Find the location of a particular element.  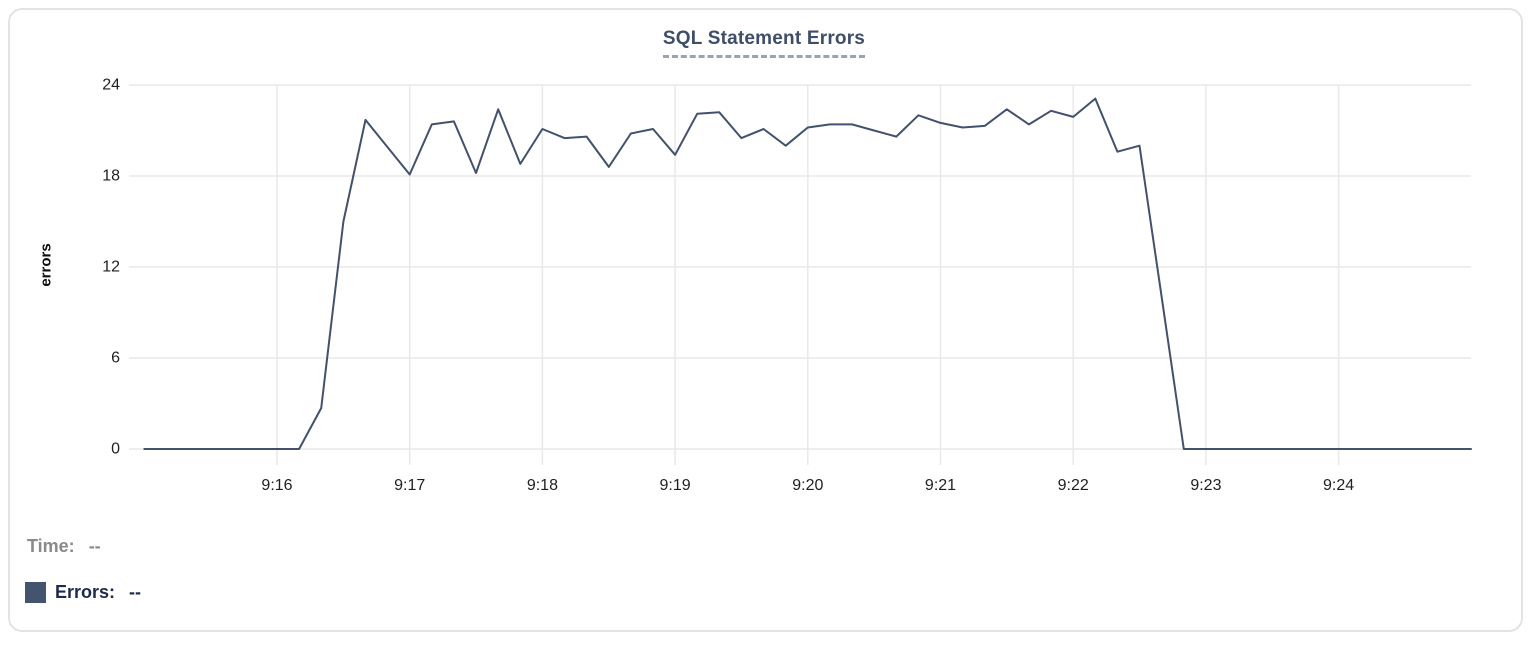

x-tick-label: 9:16 is located at coordinates (276, 485).